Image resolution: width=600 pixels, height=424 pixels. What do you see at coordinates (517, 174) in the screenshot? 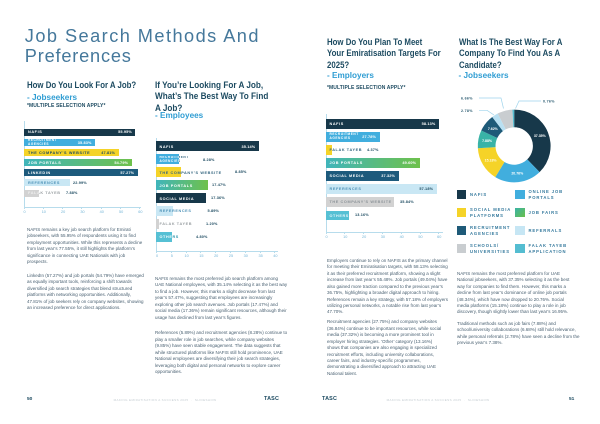
I see `svg-text: 20.76%` at bounding box center [517, 174].